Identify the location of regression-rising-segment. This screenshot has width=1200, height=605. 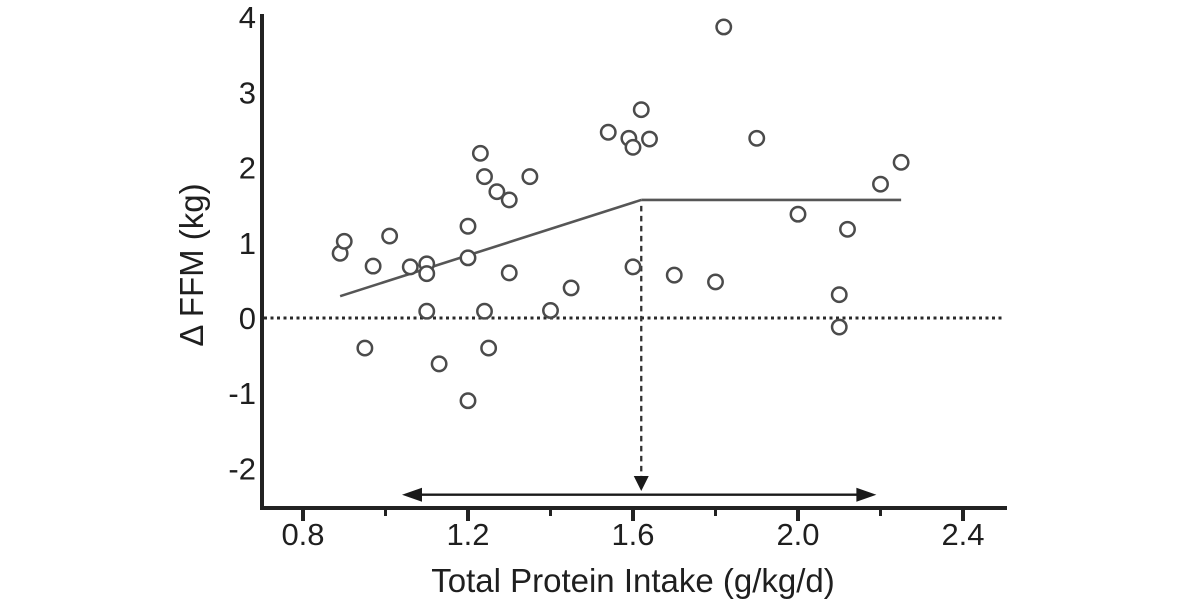
(490, 248).